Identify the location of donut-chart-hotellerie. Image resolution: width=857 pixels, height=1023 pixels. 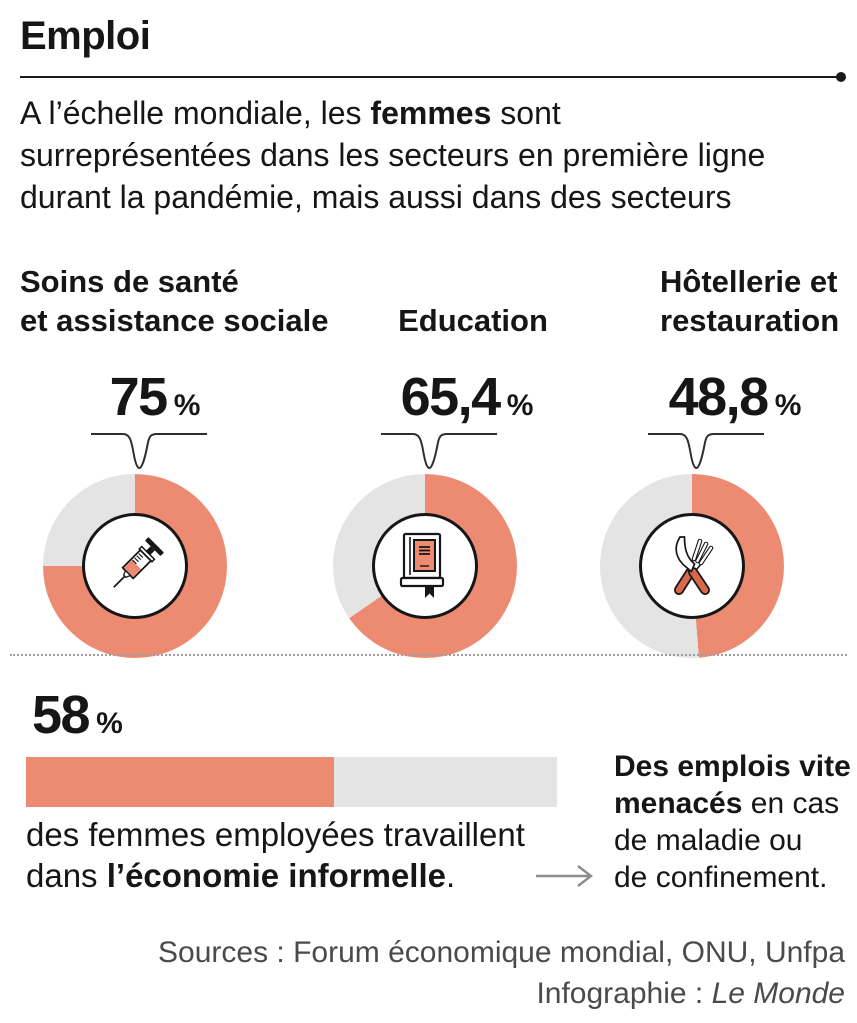
(692, 566).